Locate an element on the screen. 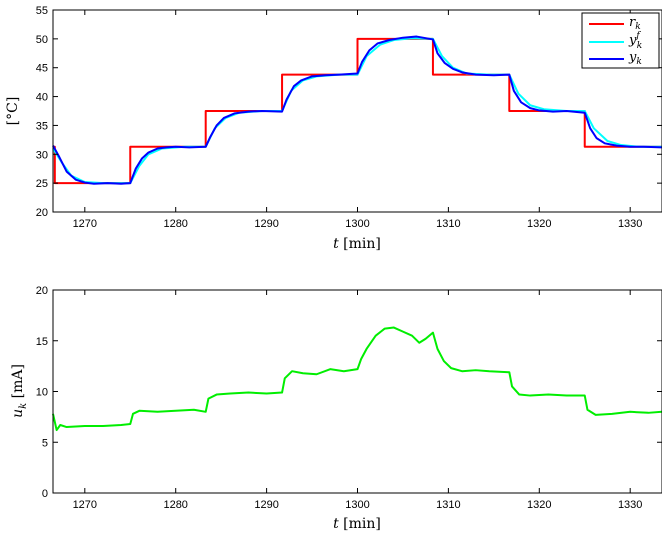  temperature-y-tick-label: 35 is located at coordinates (42, 126).